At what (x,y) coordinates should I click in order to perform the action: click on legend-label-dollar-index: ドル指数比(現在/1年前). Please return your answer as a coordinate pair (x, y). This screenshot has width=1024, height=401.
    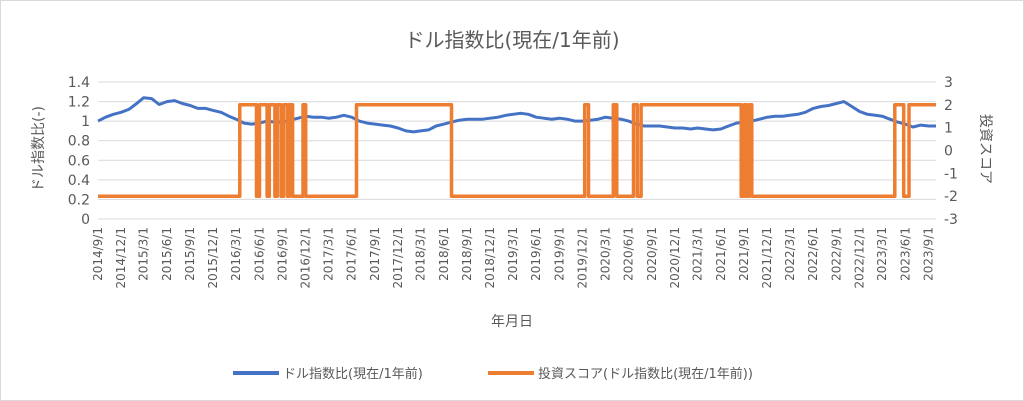
    Looking at the image, I should click on (353, 374).